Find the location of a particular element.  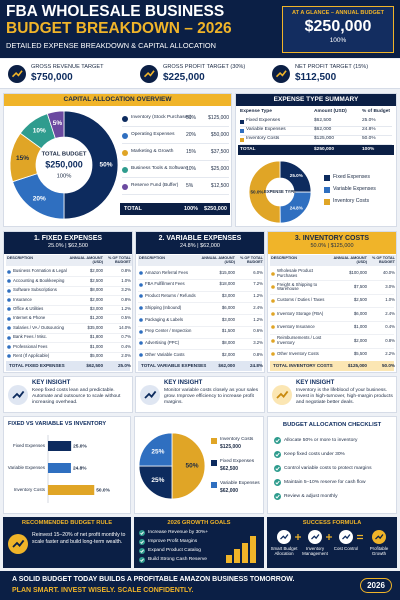

formula-step: Smart Budget Allocation is located at coordinates (284, 551).